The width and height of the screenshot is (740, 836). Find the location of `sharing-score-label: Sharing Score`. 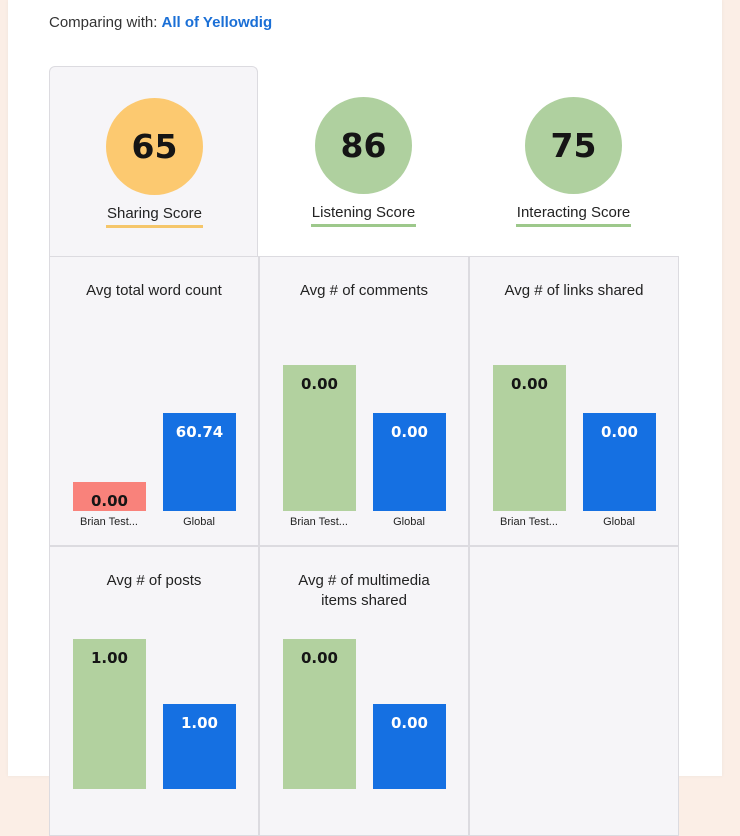

sharing-score-label: Sharing Score is located at coordinates (154, 216).